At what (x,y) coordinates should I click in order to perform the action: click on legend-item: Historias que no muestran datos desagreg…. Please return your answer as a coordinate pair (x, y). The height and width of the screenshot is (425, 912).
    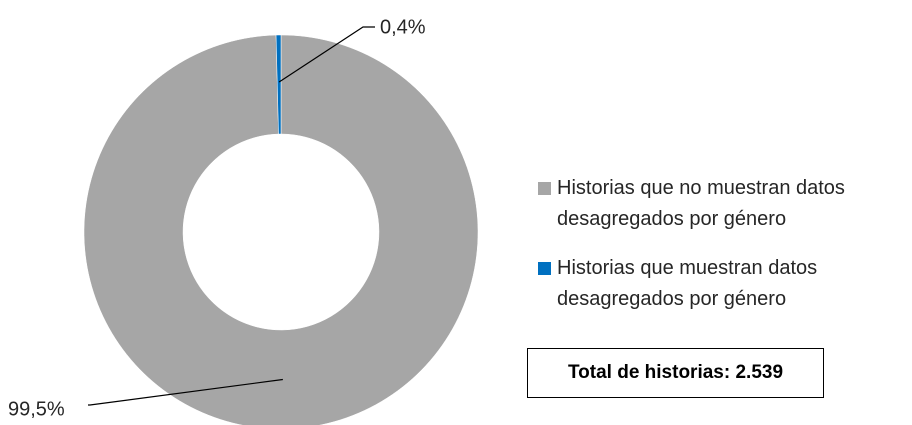
    Looking at the image, I should click on (723, 204).